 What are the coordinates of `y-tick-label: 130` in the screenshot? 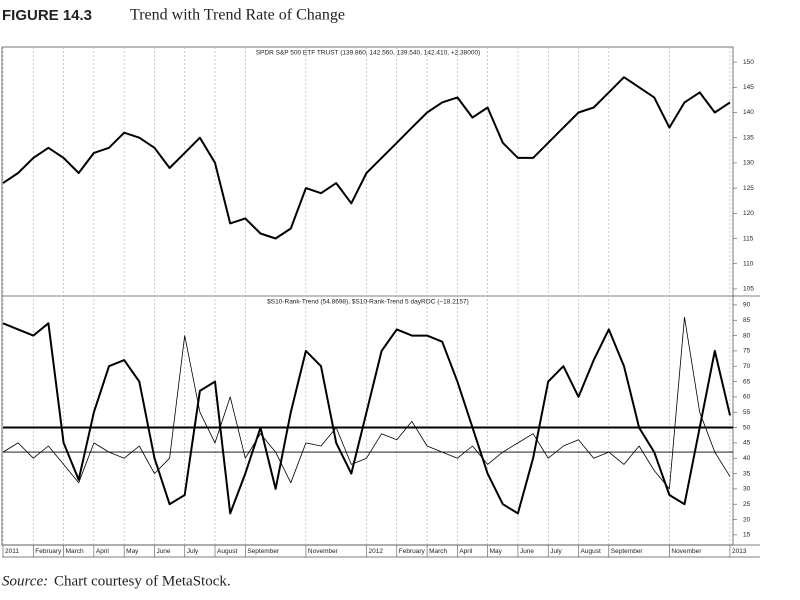 It's located at (748, 163).